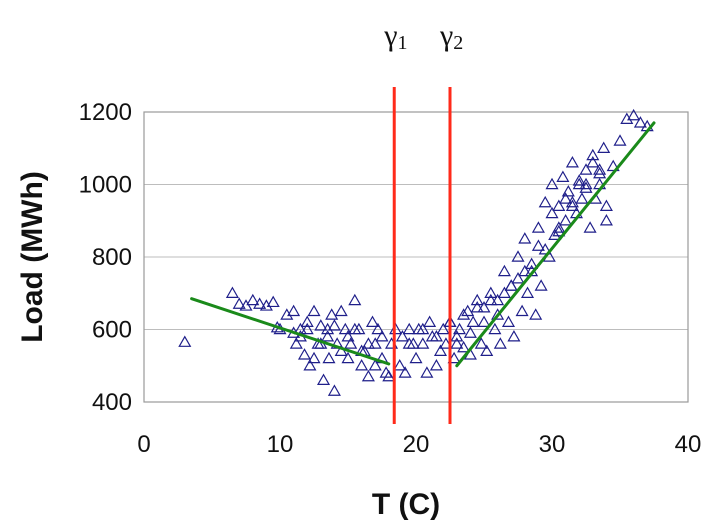 This screenshot has height=527, width=706. I want to click on x-tick-label: 20, so click(416, 444).